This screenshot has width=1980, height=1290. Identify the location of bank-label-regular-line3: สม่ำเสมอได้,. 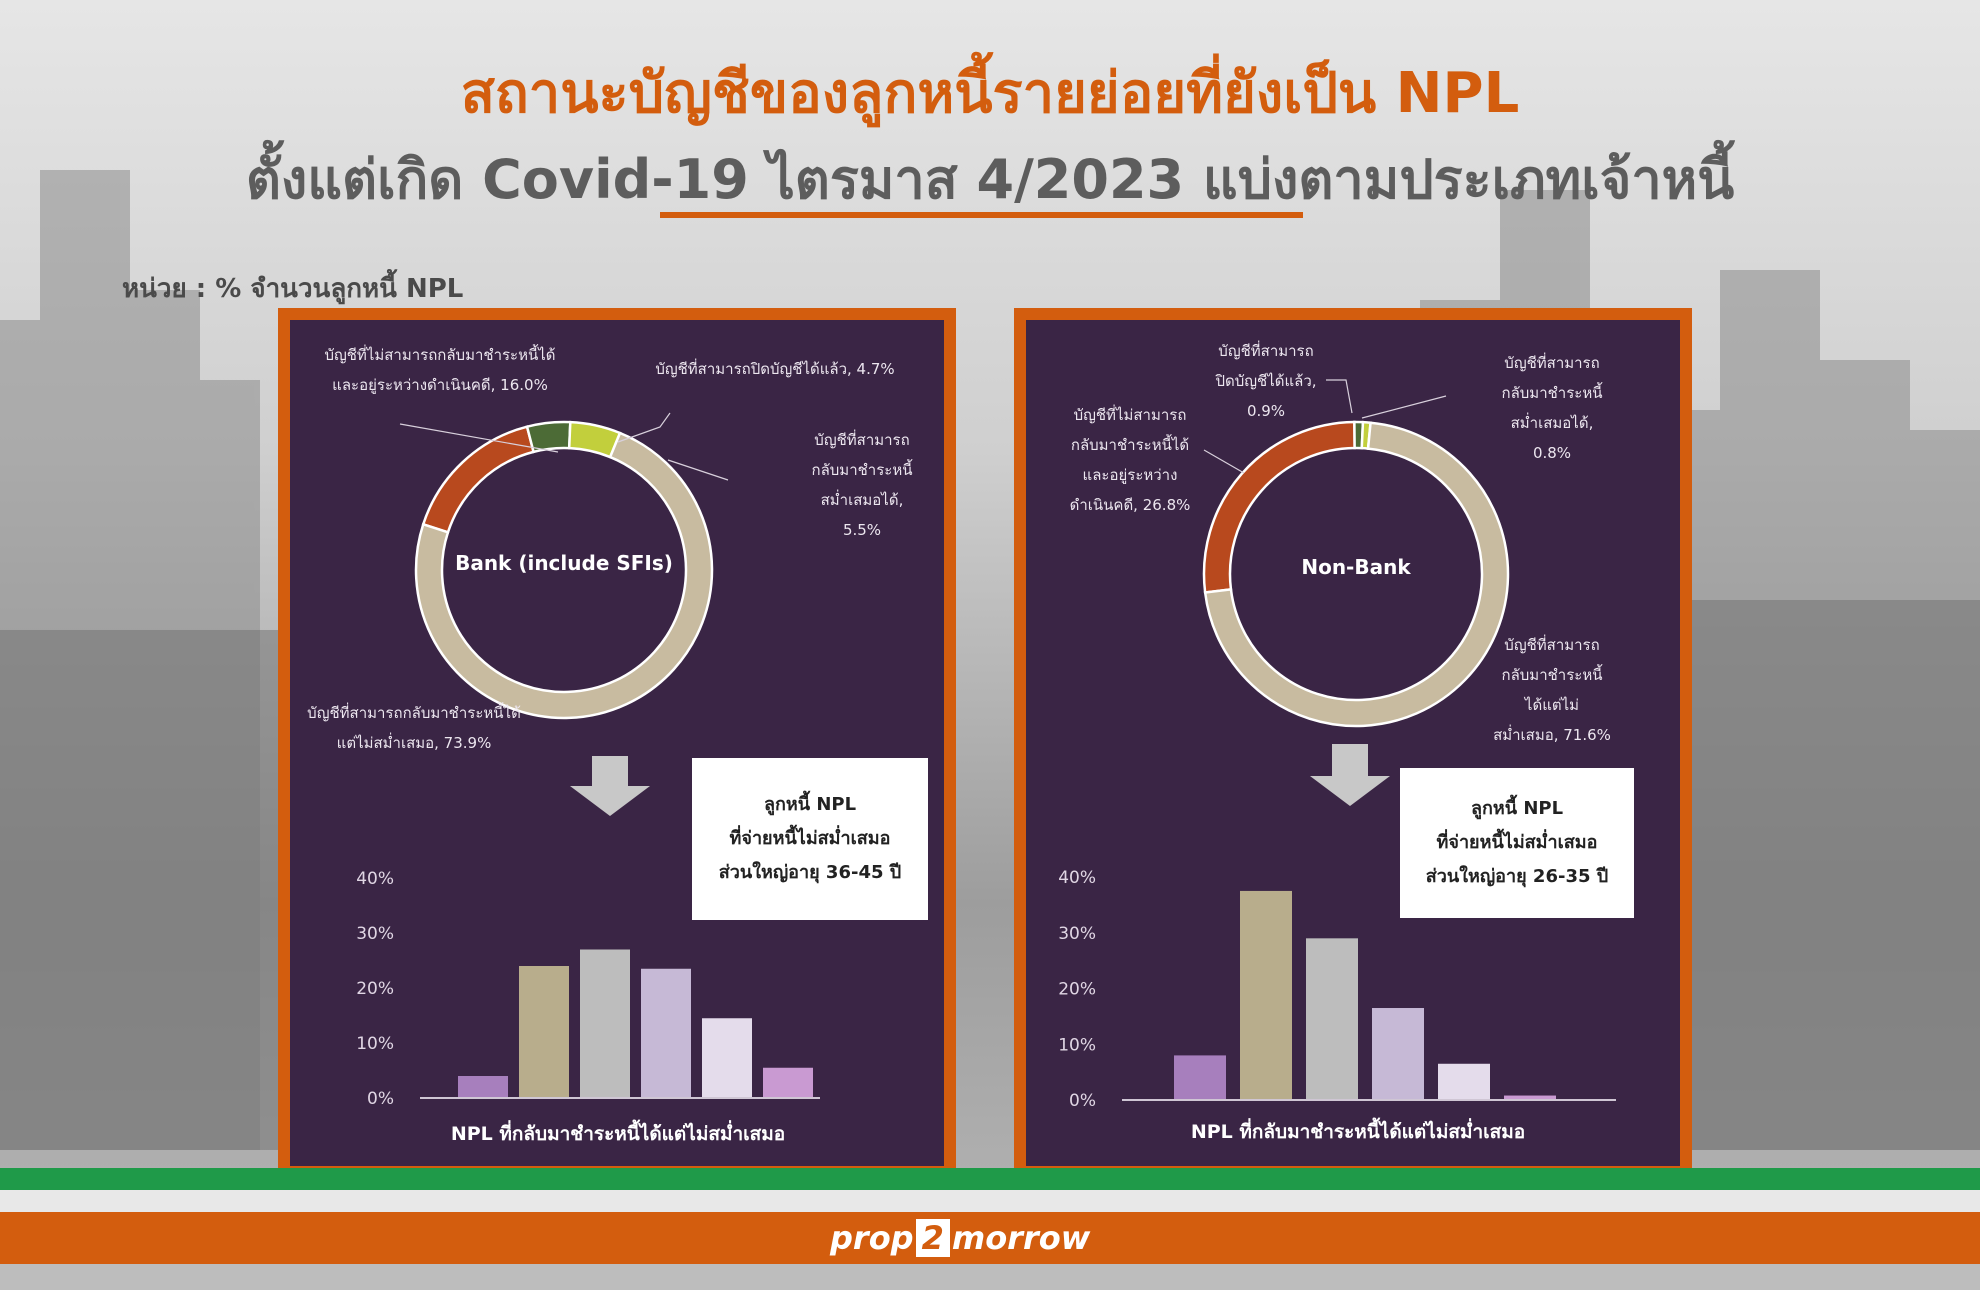
(862, 499).